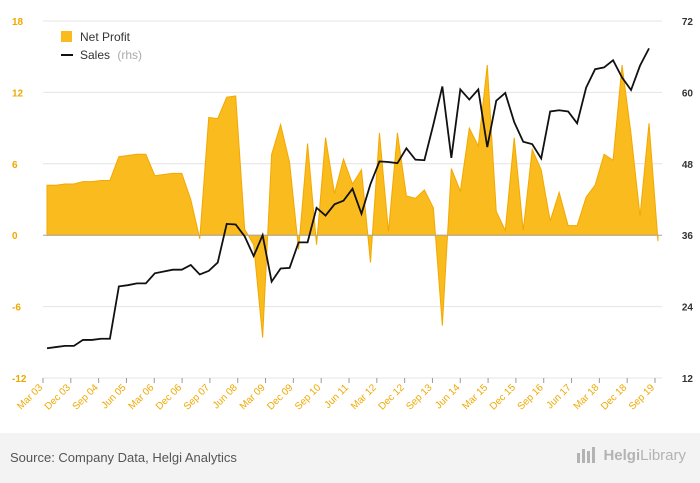  What do you see at coordinates (129, 55) in the screenshot?
I see `legend-sales-rhs: (rhs)` at bounding box center [129, 55].